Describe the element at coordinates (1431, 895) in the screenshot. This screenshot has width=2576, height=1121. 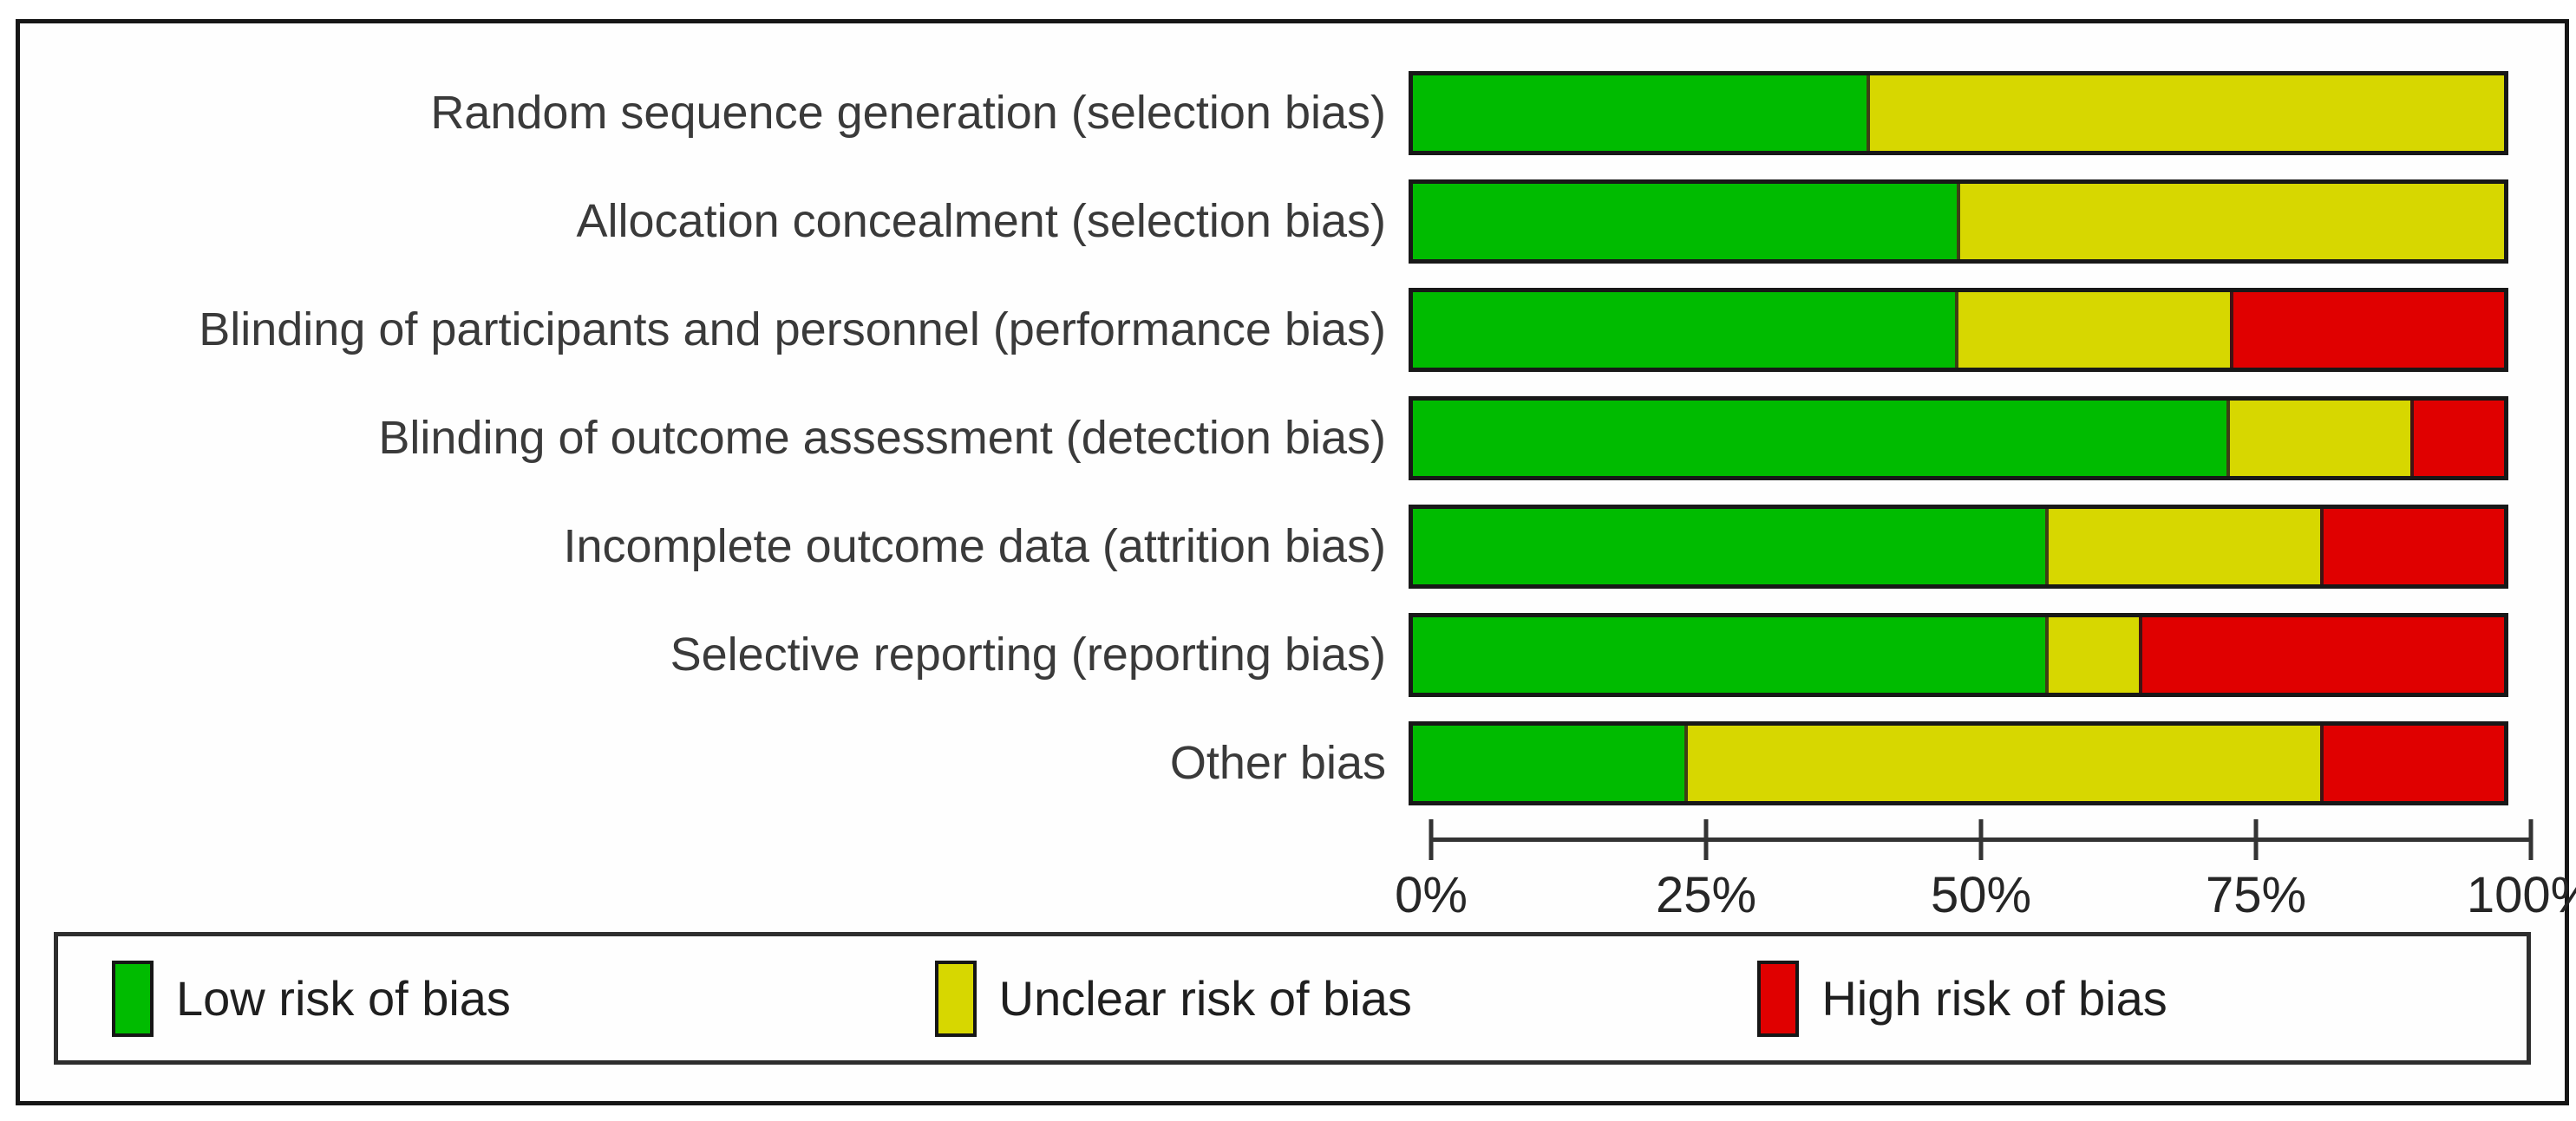
I see `axis-tick-label: 0%` at that location.